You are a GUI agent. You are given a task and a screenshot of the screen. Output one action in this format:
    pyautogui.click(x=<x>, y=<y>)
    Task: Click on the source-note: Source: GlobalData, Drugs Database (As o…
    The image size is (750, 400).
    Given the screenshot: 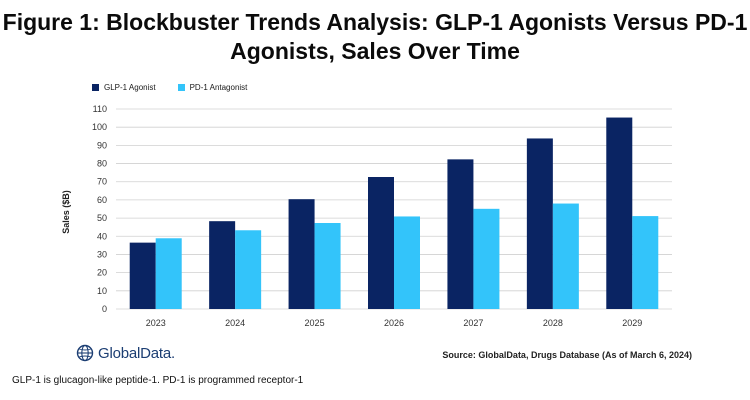 What is the action you would take?
    pyautogui.click(x=567, y=355)
    